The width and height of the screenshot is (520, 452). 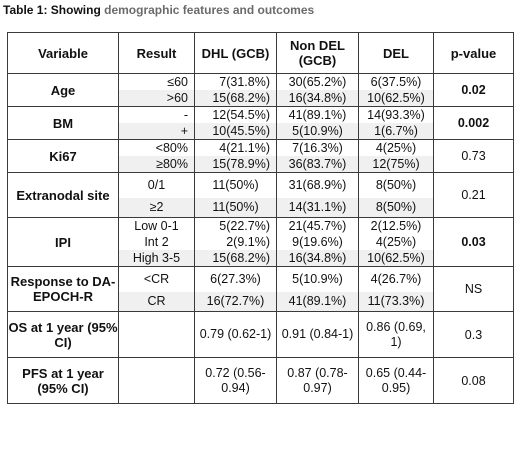 What do you see at coordinates (317, 82) in the screenshot?
I see `nondel-cell: 30(65.2%)` at bounding box center [317, 82].